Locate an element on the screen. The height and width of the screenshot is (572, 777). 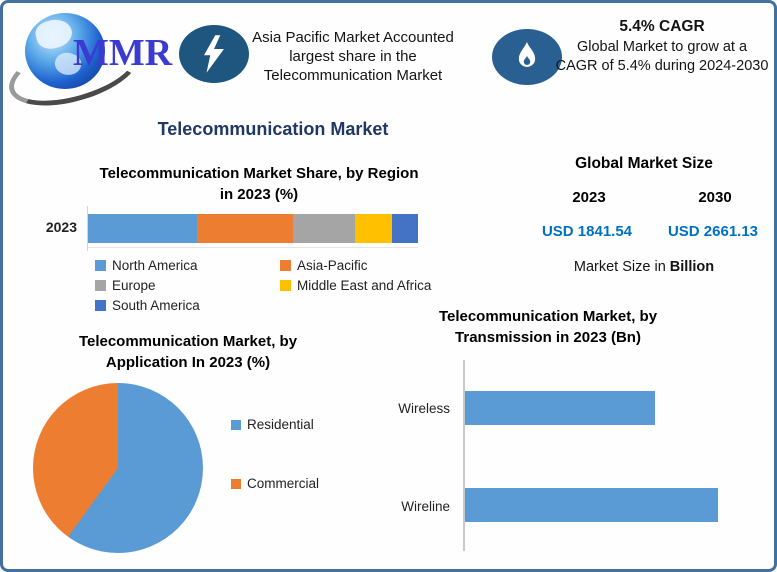
legend-item-south-america: South America is located at coordinates (147, 305).